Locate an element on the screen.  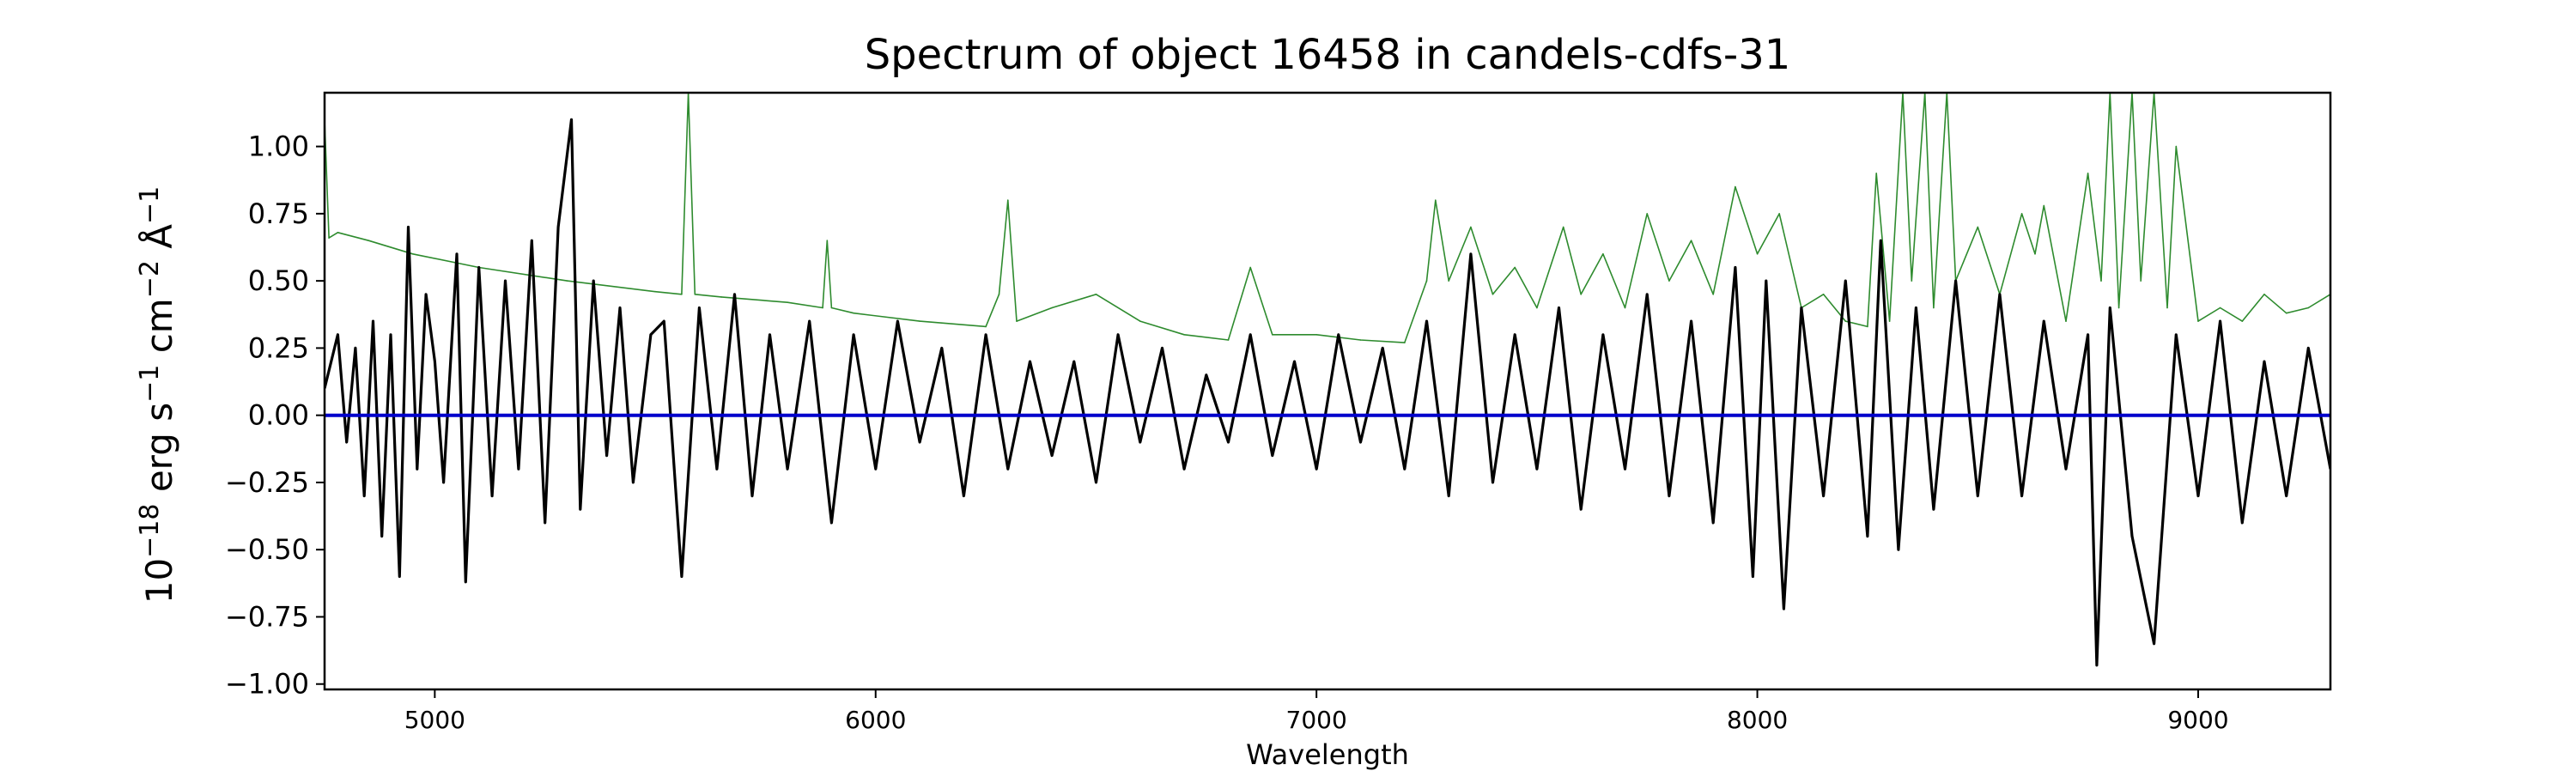
y-axis: 1.00 0.75 0.50 0.25 0.00 −0.25 −0.50 −0.75 −1.00 is located at coordinates (275, 416).